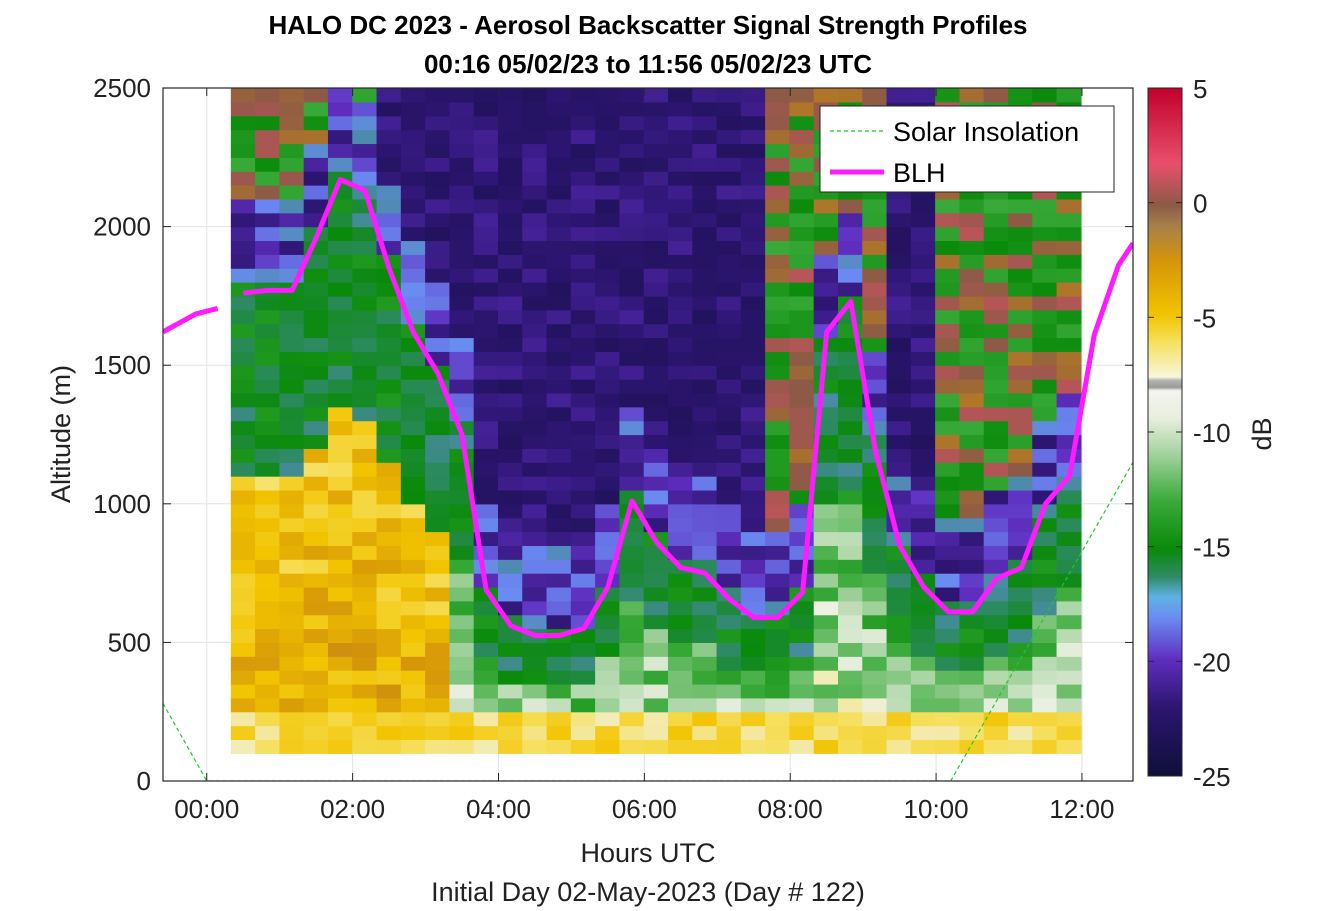 The height and width of the screenshot is (911, 1343). Describe the element at coordinates (191, 320) in the screenshot. I see `blh-line` at that location.